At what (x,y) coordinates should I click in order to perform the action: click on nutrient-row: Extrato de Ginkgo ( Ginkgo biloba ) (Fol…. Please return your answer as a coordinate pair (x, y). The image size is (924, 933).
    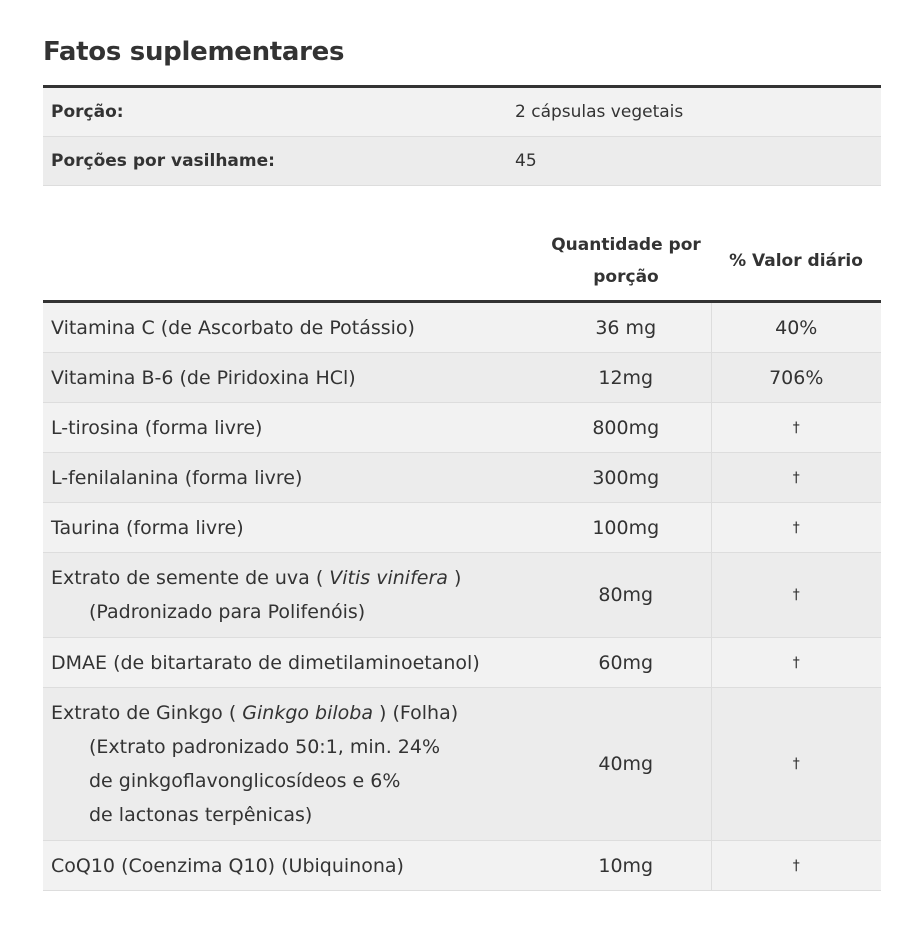
    Looking at the image, I should click on (462, 764).